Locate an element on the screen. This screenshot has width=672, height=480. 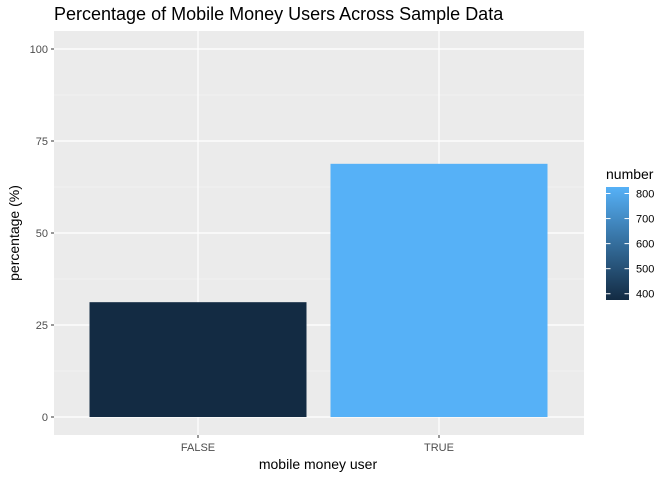
legend-tick-label: 500 is located at coordinates (645, 270).